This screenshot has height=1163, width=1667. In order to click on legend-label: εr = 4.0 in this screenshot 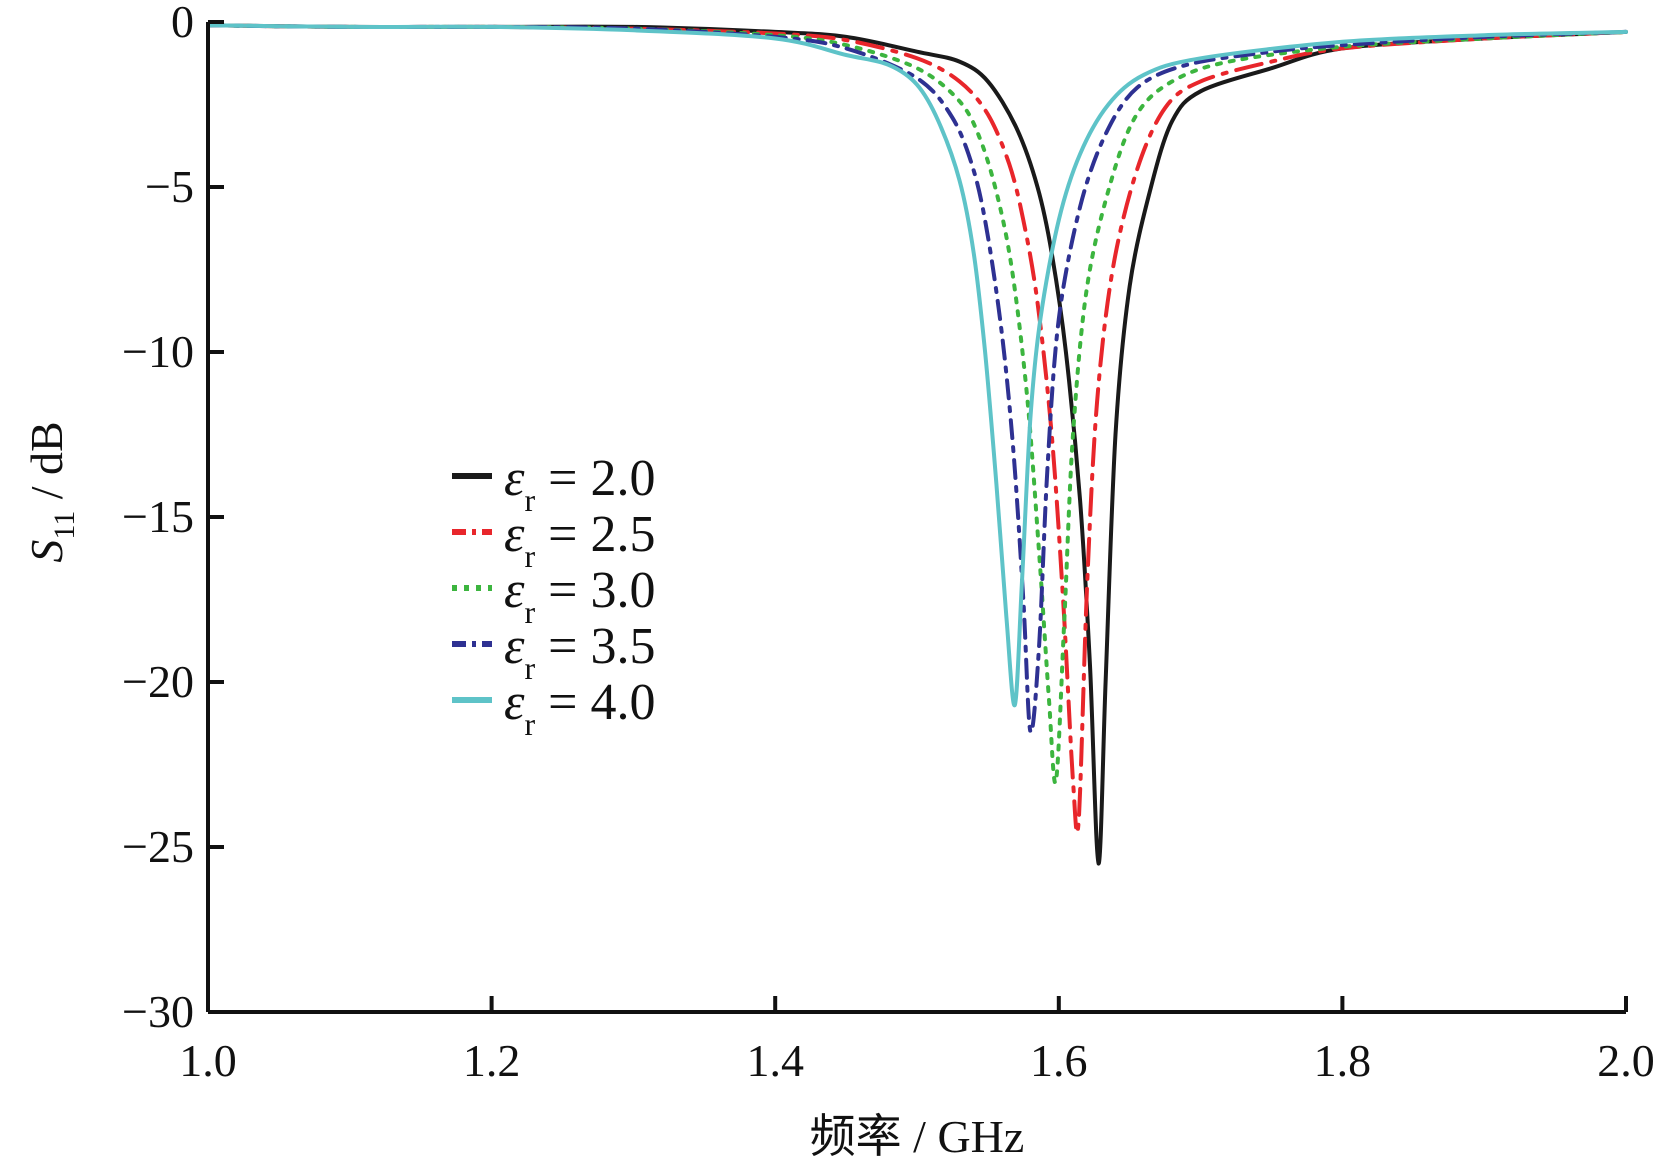, I will do `click(579, 708)`.